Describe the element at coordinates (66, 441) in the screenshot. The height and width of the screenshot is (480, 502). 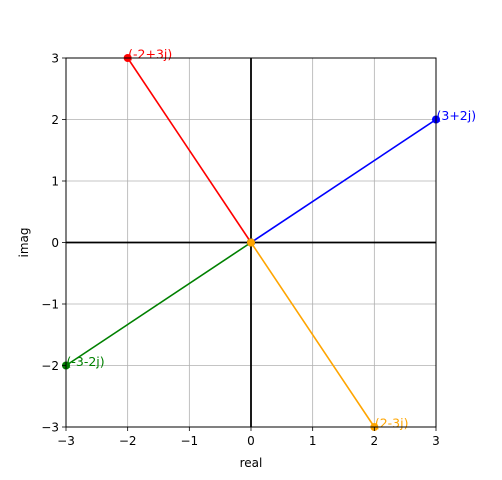
I see `x-tick-label: −3` at that location.